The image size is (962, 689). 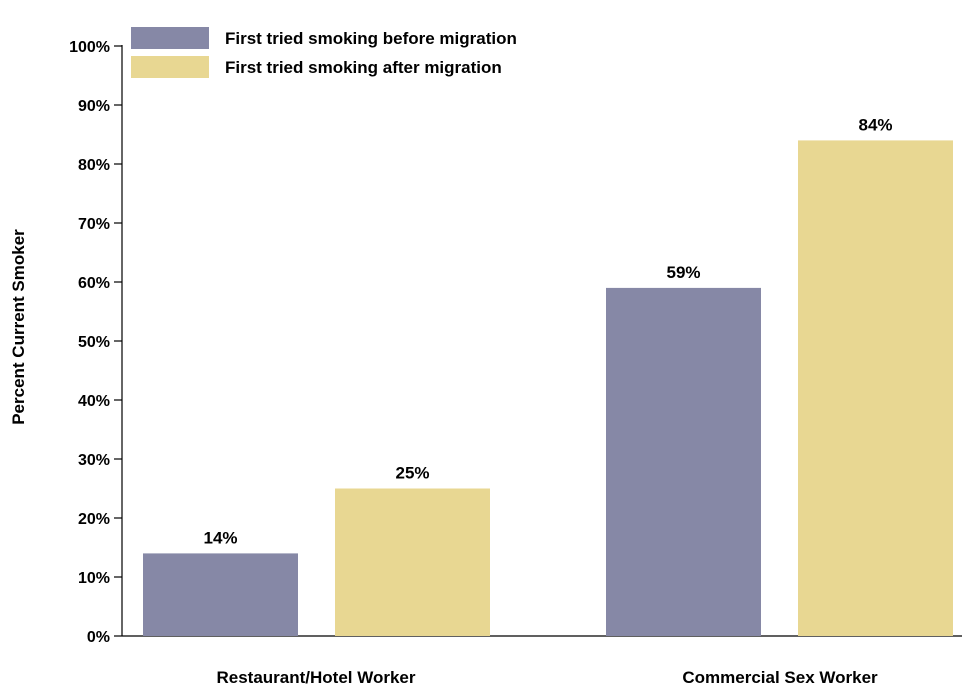 I want to click on y-tick-label: 10%, so click(x=94, y=578).